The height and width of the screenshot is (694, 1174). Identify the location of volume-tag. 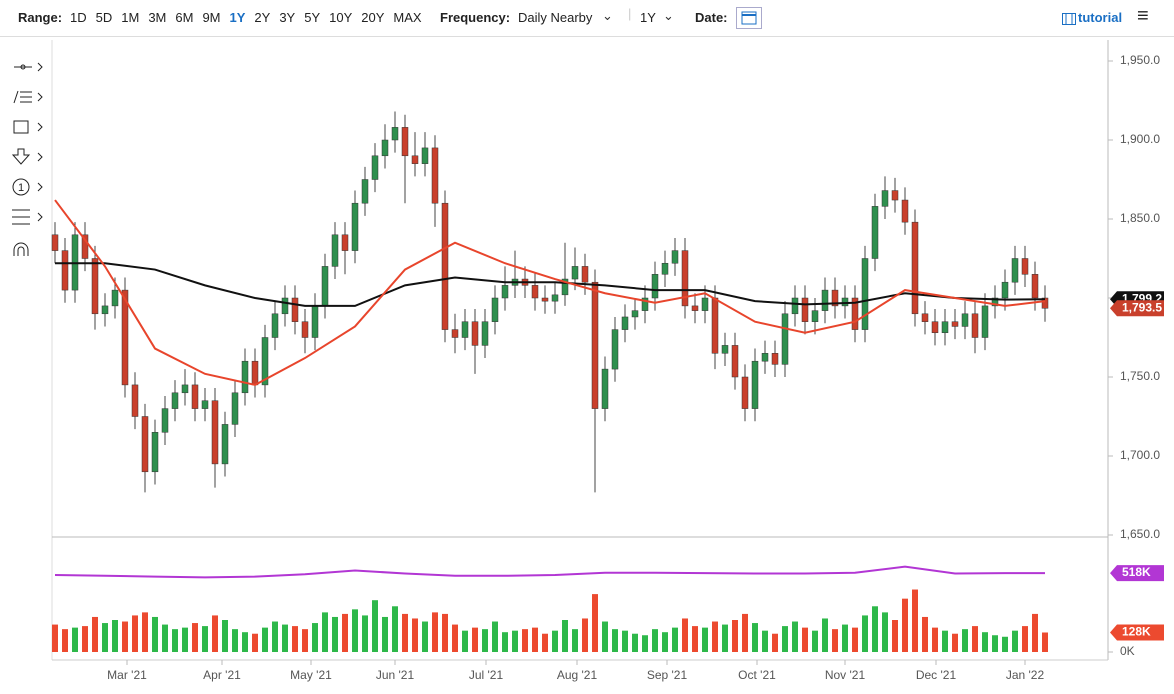
(1137, 632).